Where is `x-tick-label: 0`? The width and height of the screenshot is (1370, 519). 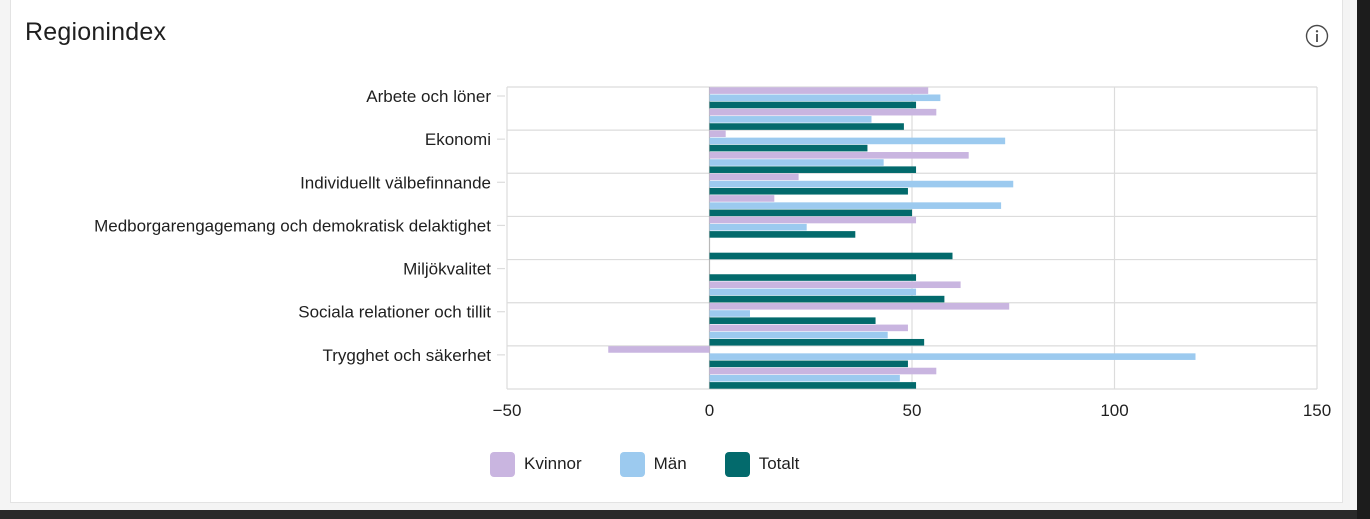 x-tick-label: 0 is located at coordinates (709, 410).